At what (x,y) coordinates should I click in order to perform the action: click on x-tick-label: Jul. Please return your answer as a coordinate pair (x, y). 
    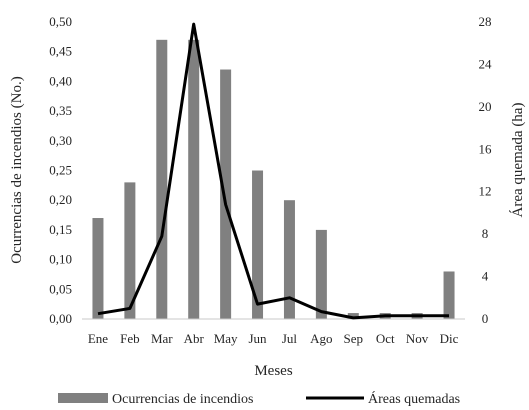
    Looking at the image, I should click on (290, 338).